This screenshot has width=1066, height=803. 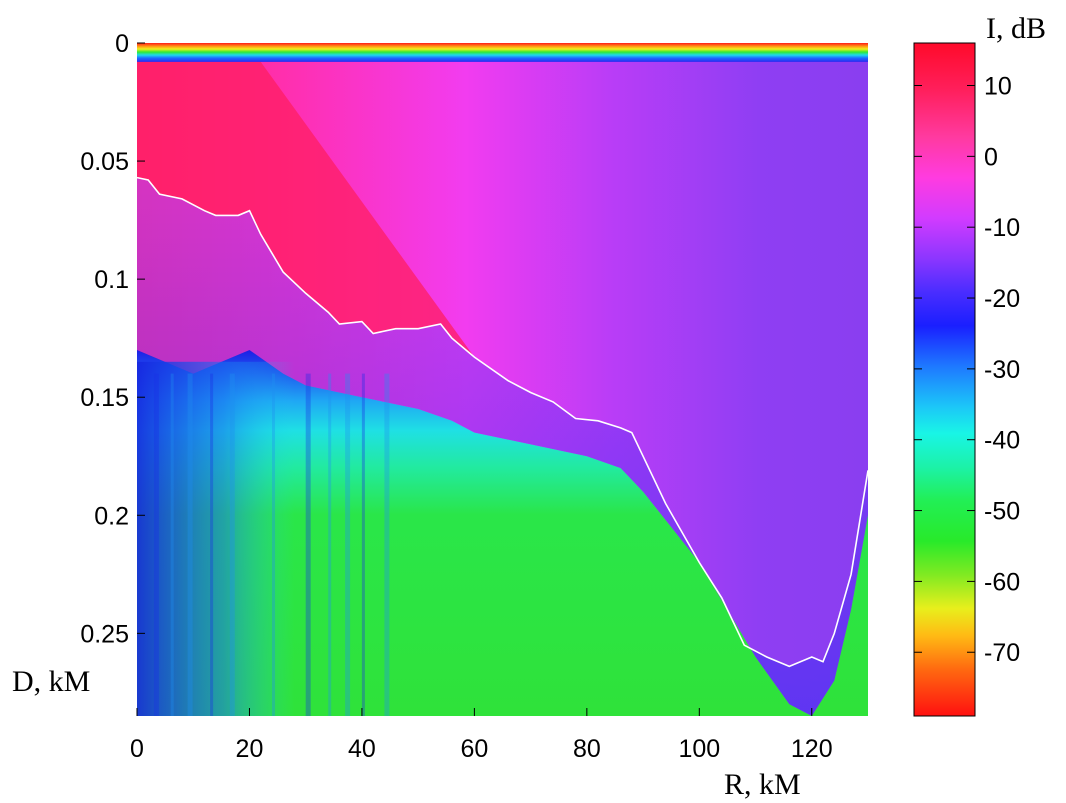 I want to click on colorbar-tick-label: 10, so click(x=998, y=87).